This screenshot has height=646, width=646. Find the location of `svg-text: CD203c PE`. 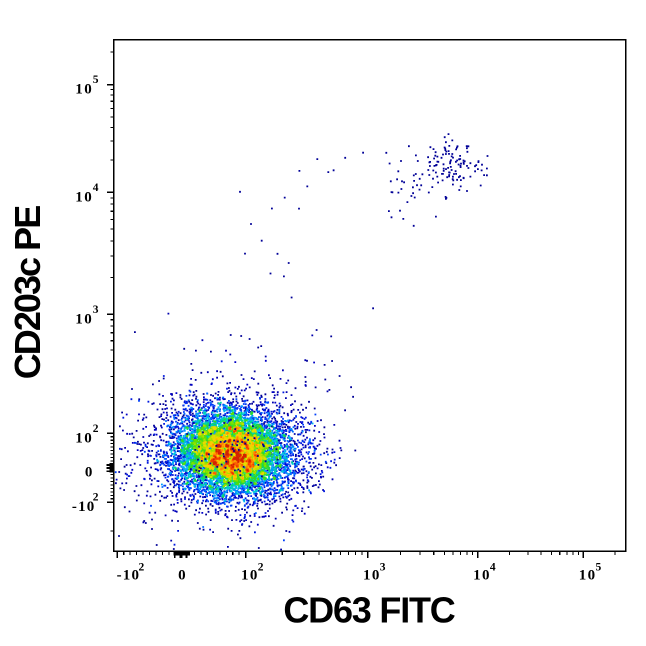

svg-text: CD203c PE is located at coordinates (27, 292).